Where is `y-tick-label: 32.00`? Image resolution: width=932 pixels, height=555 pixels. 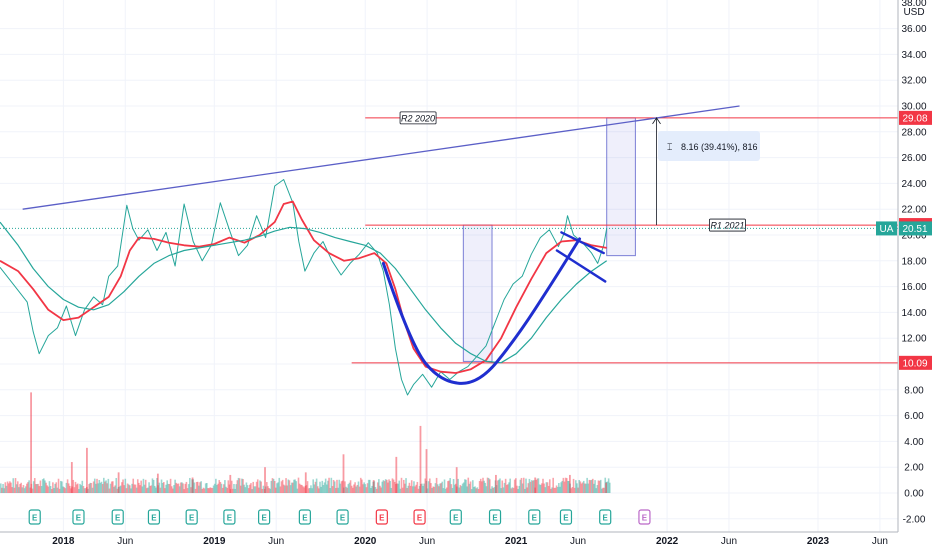 y-tick-label: 32.00 is located at coordinates (913, 81).